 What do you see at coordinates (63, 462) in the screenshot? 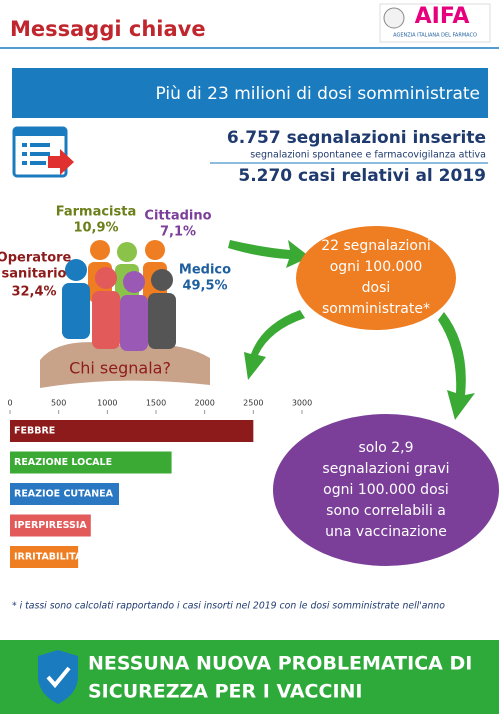
I see `bar-label: REAZIONE LOCALE` at bounding box center [63, 462].